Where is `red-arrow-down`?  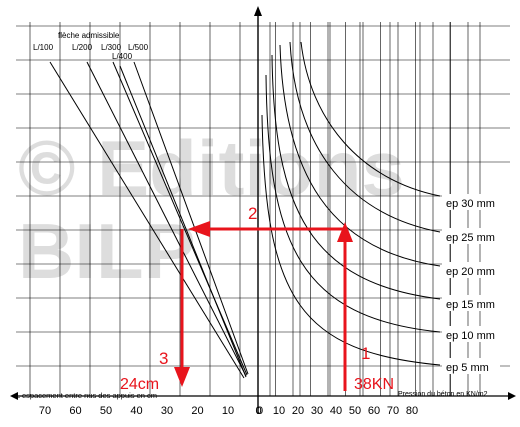 red-arrow-down is located at coordinates (182, 377).